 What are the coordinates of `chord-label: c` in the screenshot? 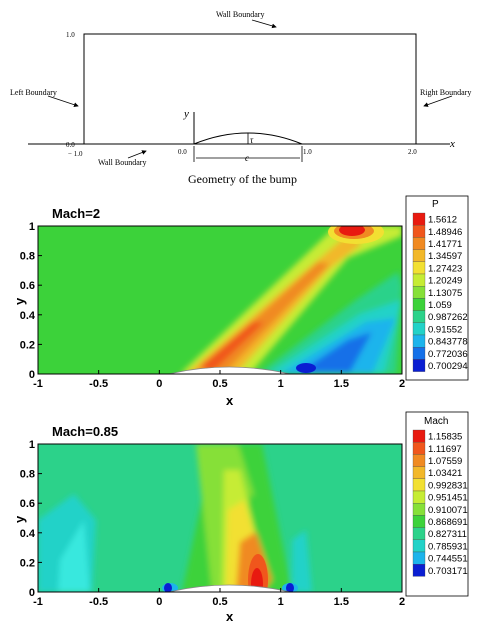 It's located at (247, 158).